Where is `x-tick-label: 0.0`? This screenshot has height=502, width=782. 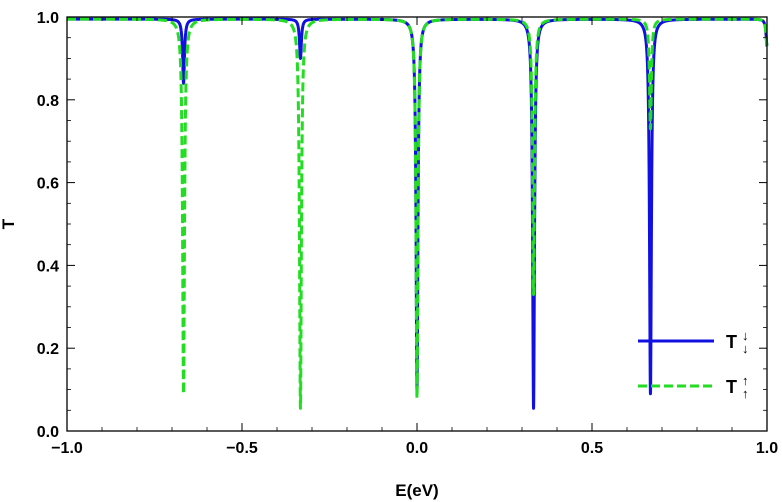
x-tick-label: 0.0 is located at coordinates (417, 448).